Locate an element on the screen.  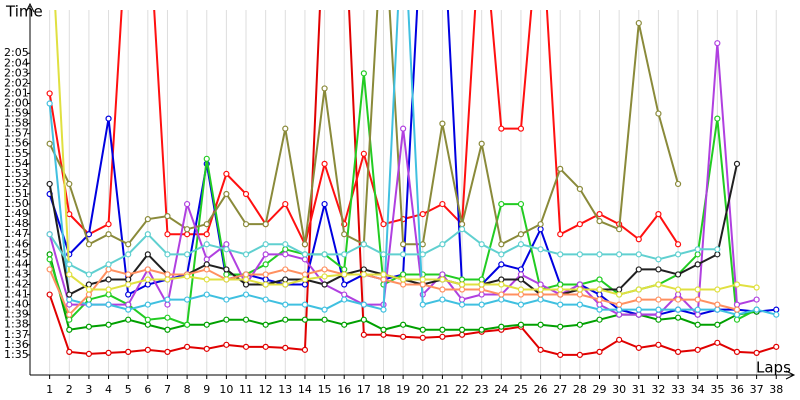
y-tick-label: 2:00 is located at coordinates (16, 103).